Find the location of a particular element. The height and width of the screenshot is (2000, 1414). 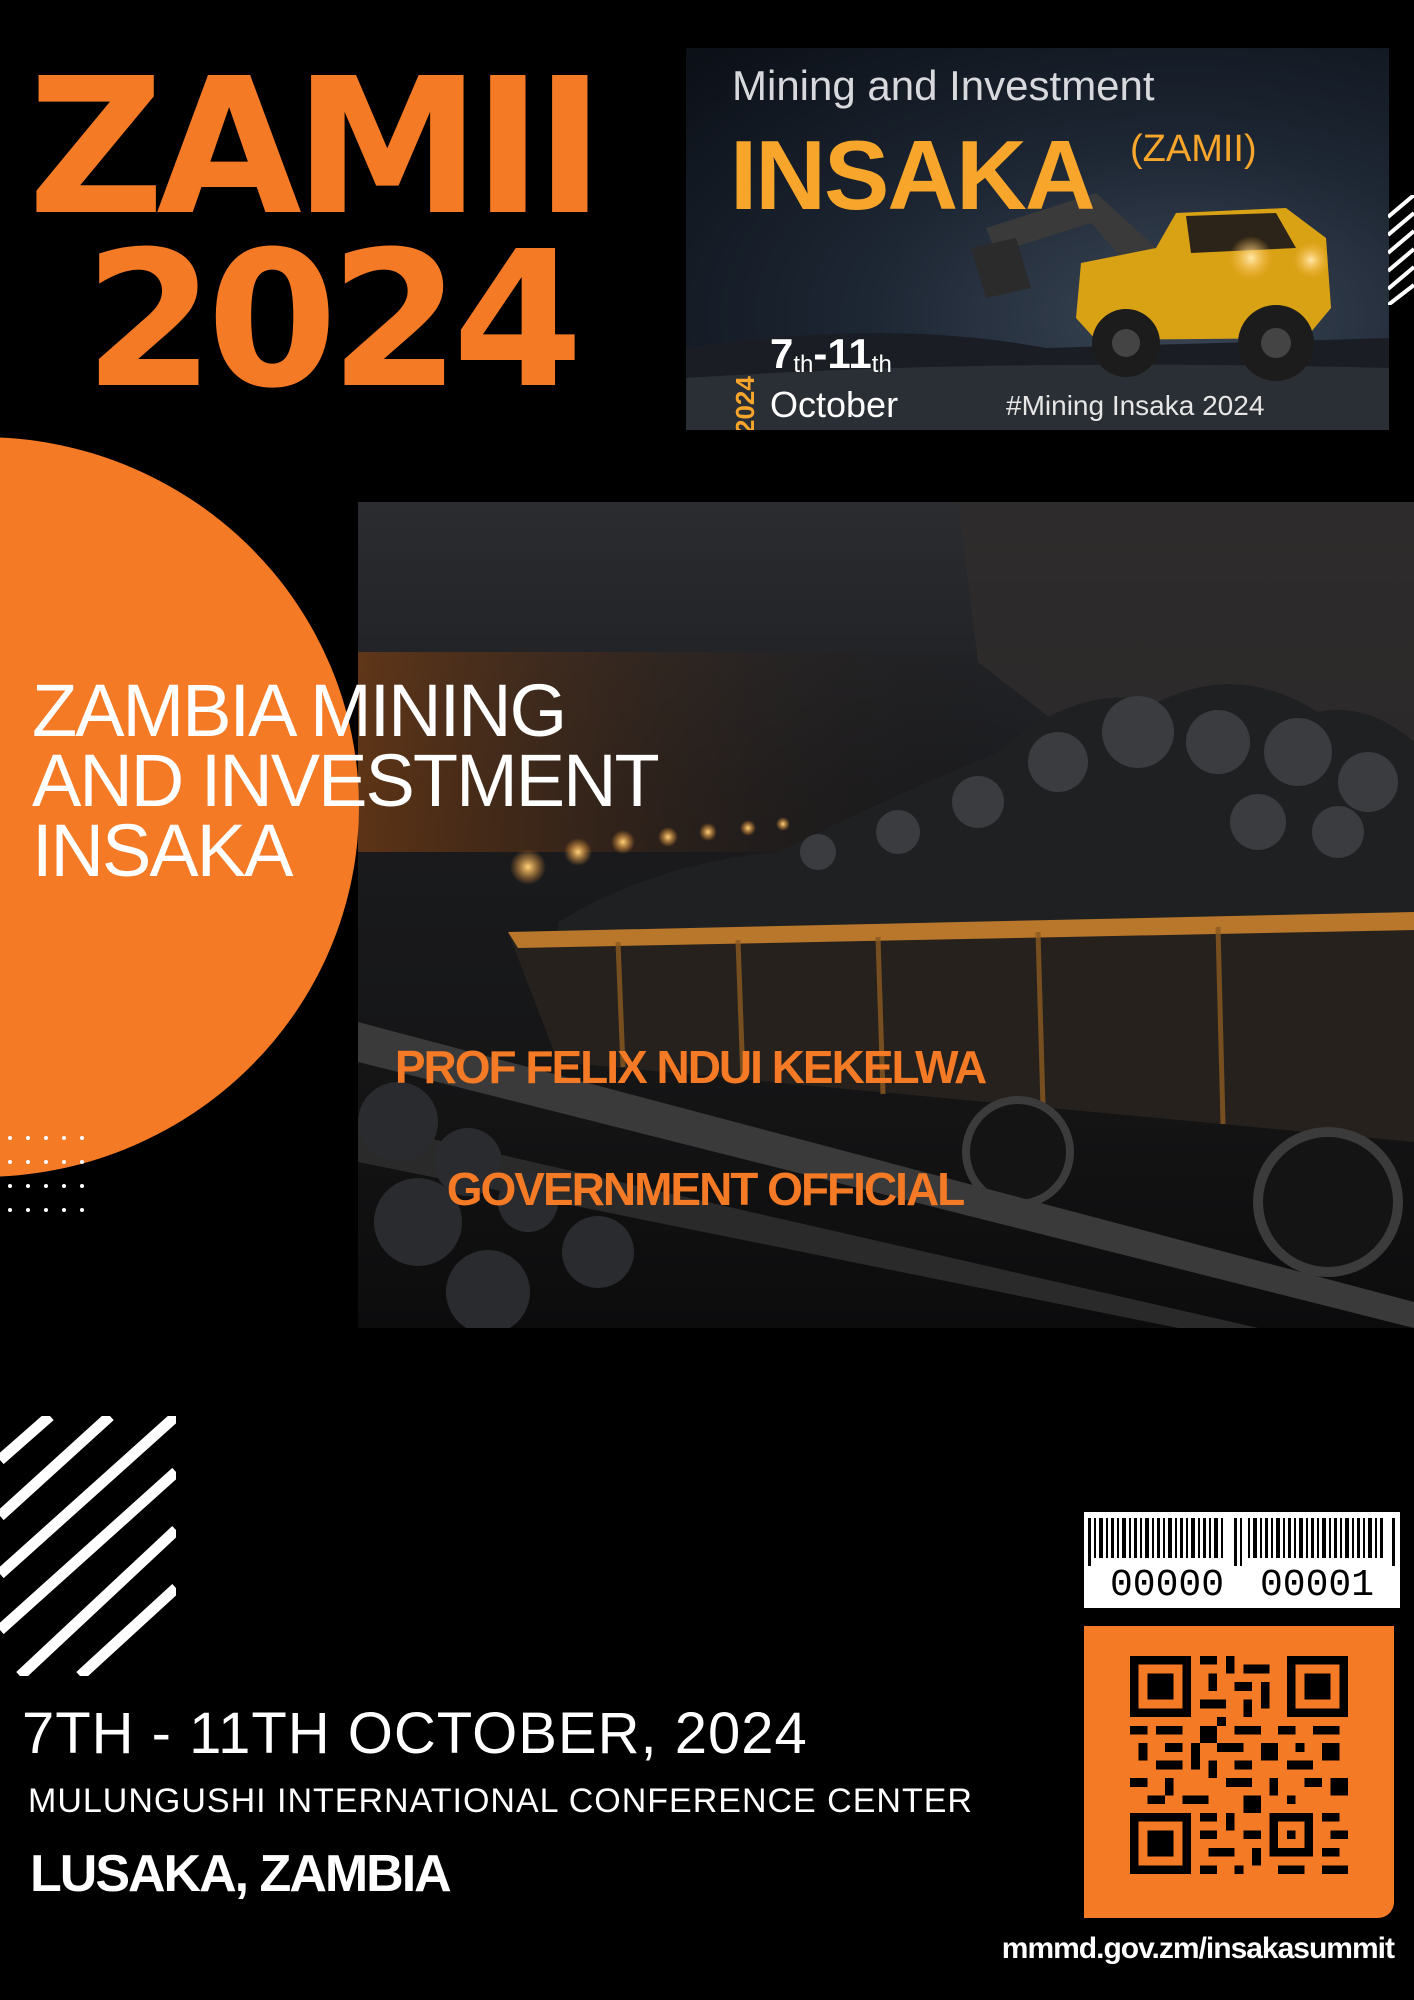

event-website-link: mmmd.gov.zm/insakasummit is located at coordinates (1198, 1948).